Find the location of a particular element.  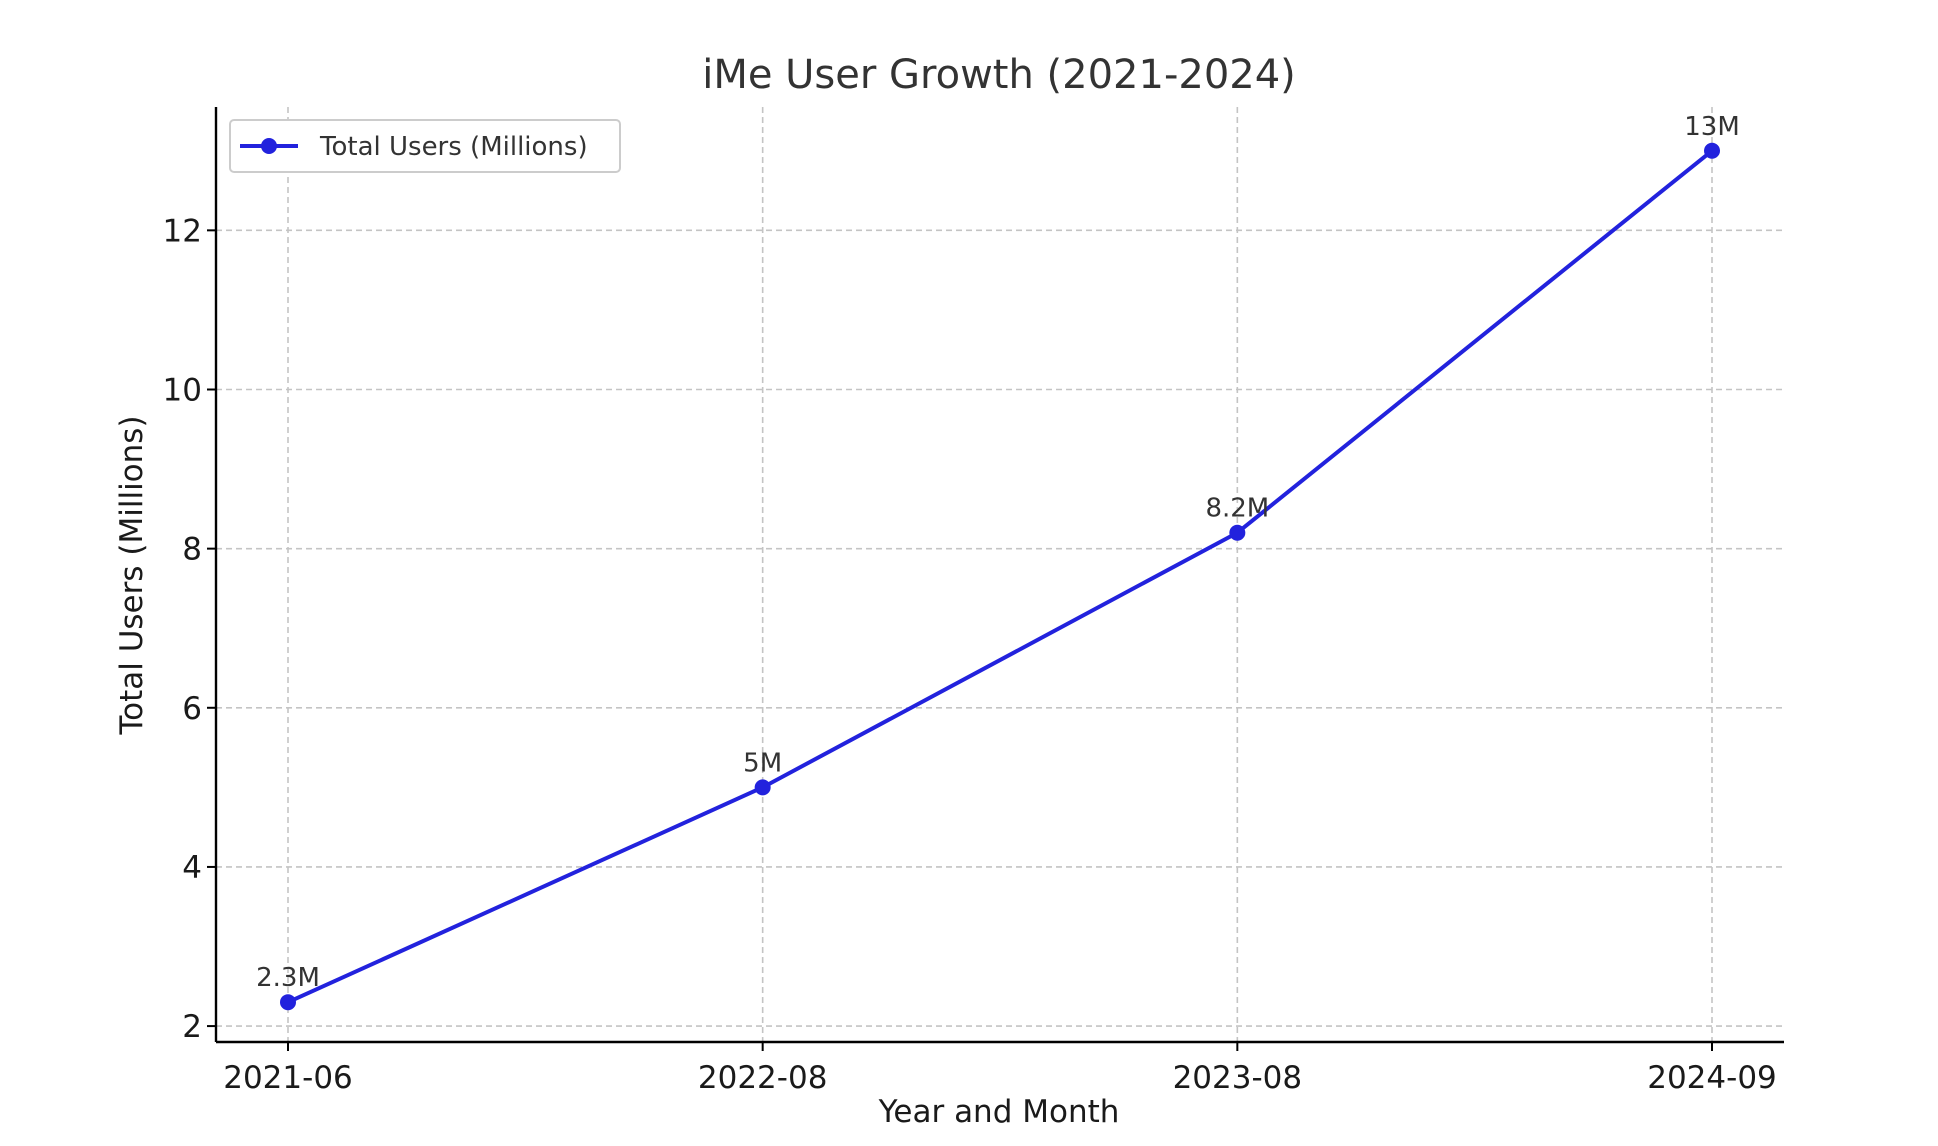

legend-box is located at coordinates (425, 146).